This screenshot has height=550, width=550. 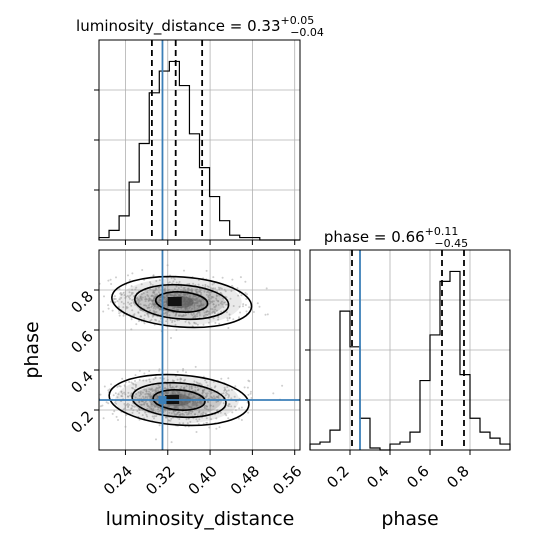 What do you see at coordinates (408, 350) in the screenshot?
I see `hist-b-quantiles` at bounding box center [408, 350].